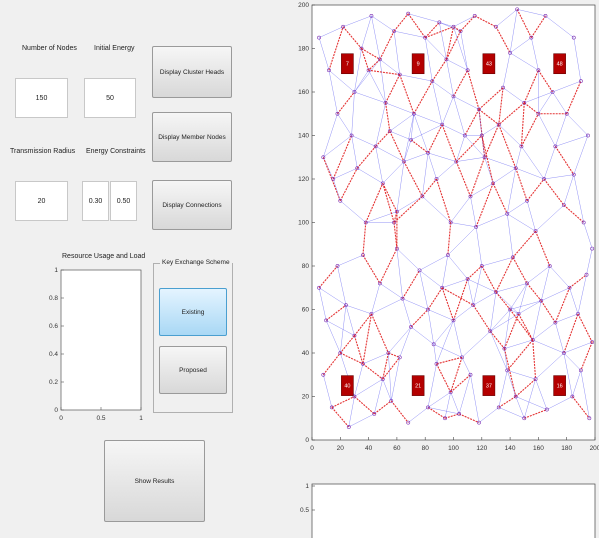 This screenshot has width=599, height=538. What do you see at coordinates (594, 448) in the screenshot?
I see `network-x-tick-label: 200` at bounding box center [594, 448].